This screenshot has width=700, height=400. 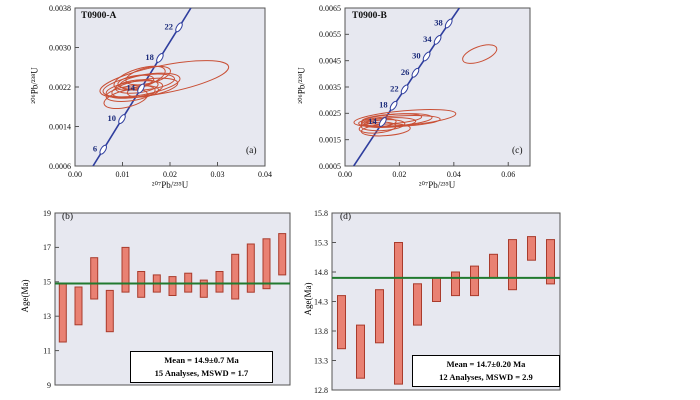 I want to click on panel-c-xlabel: ²⁰⁷Pb/²³⁵U, so click(x=437, y=185).